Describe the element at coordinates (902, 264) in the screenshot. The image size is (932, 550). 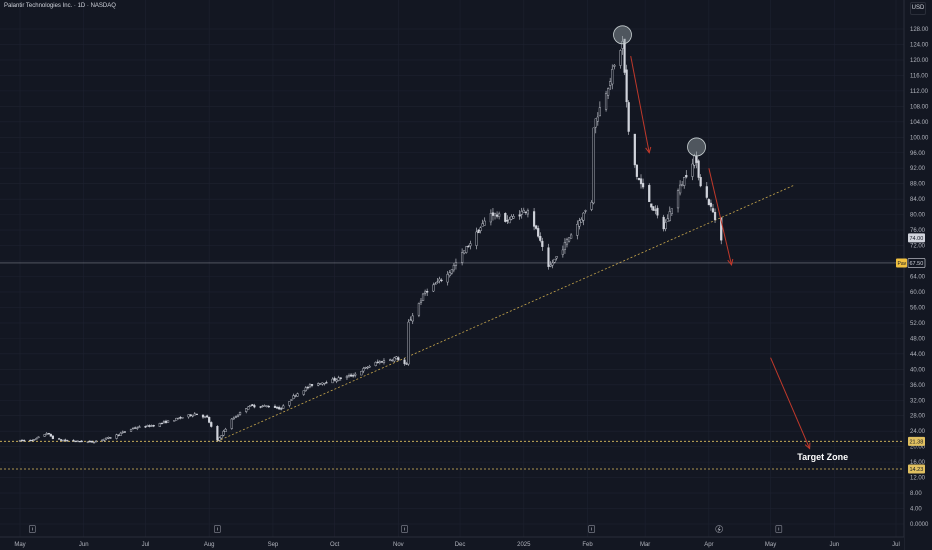
I see `price-tag-text: Pav` at that location.